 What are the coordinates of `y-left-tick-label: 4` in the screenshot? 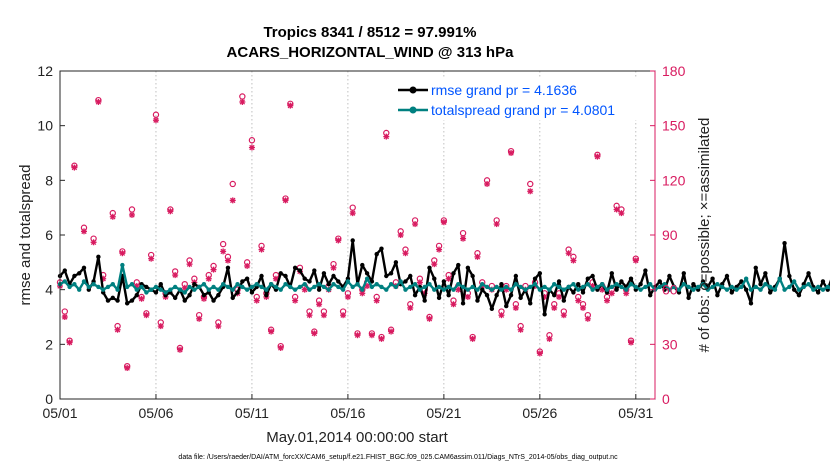 It's located at (49, 290).